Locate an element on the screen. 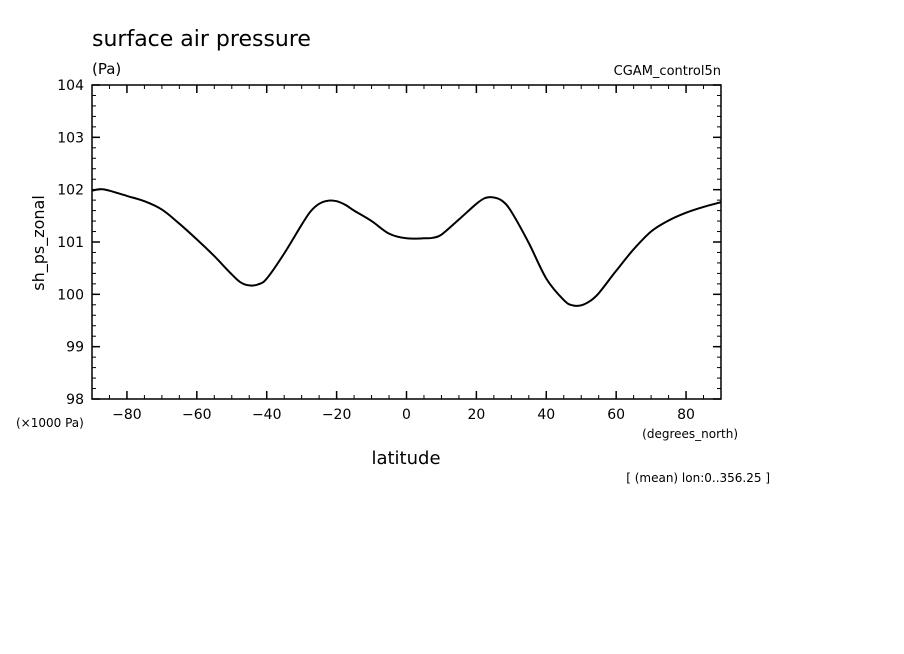  dataset-label: CGAM_control5n is located at coordinates (667, 71).